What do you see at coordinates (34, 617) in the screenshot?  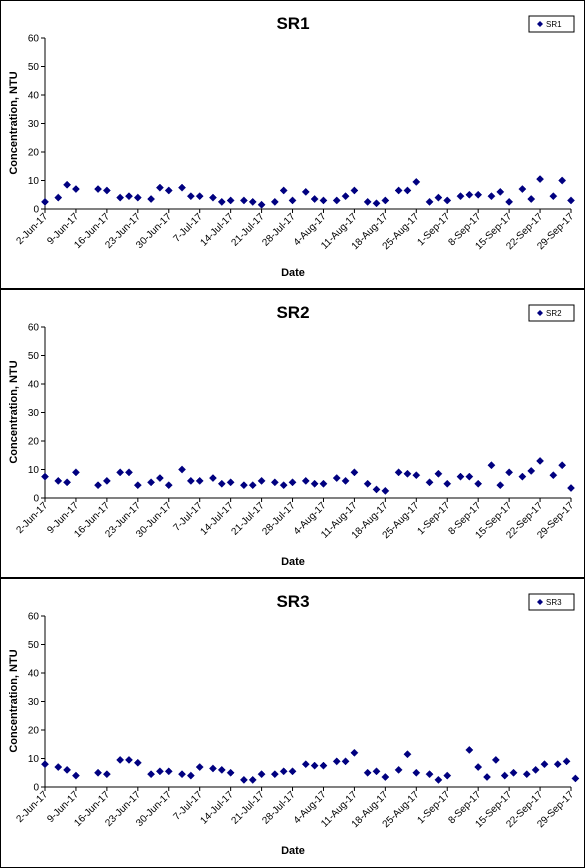 I see `y-tick-label: 60` at bounding box center [34, 617].